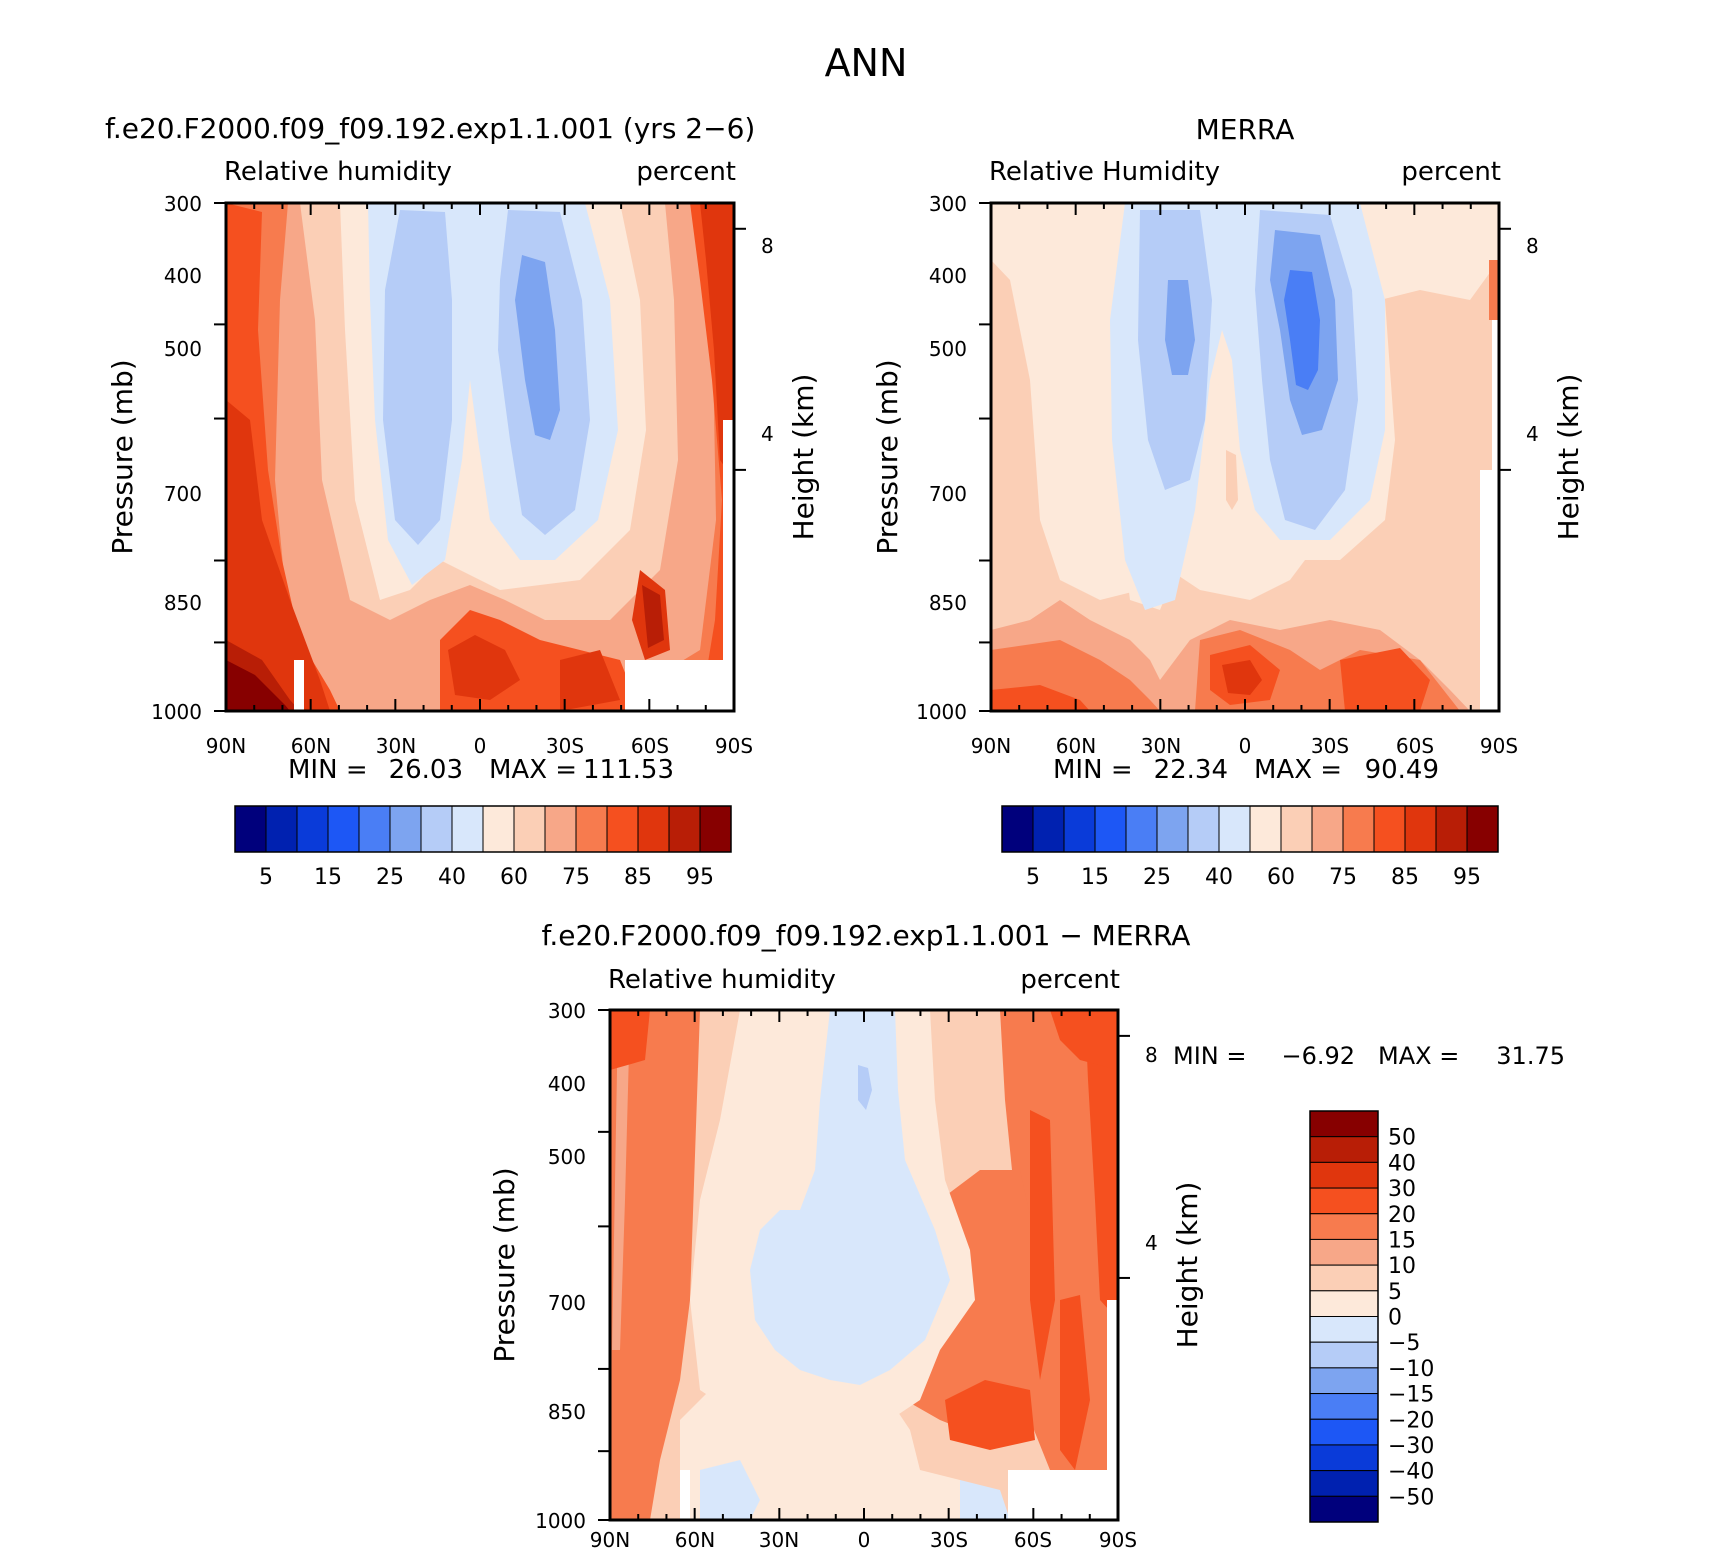 This screenshot has width=1710, height=1552. Describe the element at coordinates (610, 1540) in the screenshot. I see `diff-x-tick-90N: 90N` at that location.